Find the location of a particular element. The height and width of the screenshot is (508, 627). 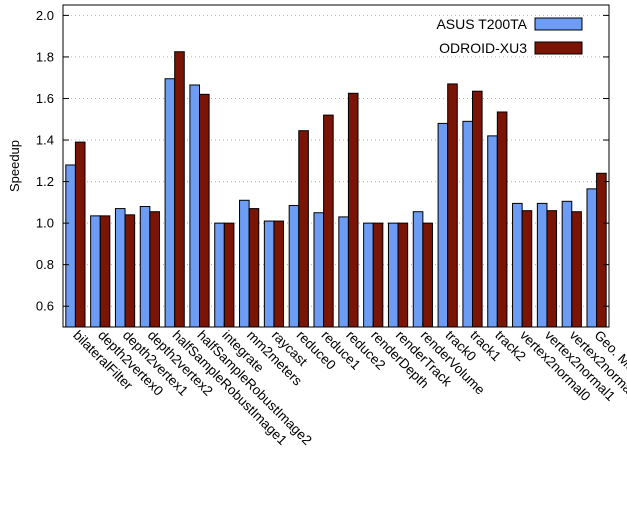

y-tick-label: 1.0 is located at coordinates (45, 223).